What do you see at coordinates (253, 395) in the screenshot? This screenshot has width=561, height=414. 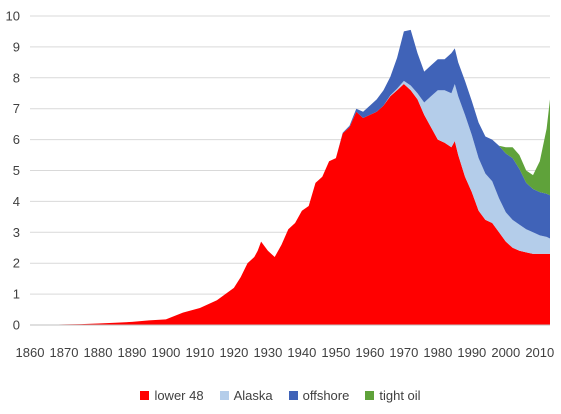 I see `legend-label: Alaska` at bounding box center [253, 395].